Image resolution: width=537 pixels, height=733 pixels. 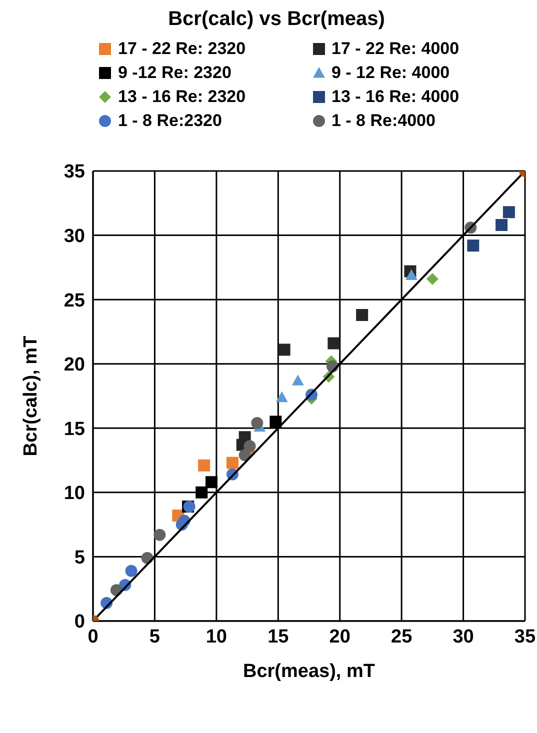 What do you see at coordinates (309, 671) in the screenshot?
I see `x-axis-title: Bcr(meas), mT` at bounding box center [309, 671].